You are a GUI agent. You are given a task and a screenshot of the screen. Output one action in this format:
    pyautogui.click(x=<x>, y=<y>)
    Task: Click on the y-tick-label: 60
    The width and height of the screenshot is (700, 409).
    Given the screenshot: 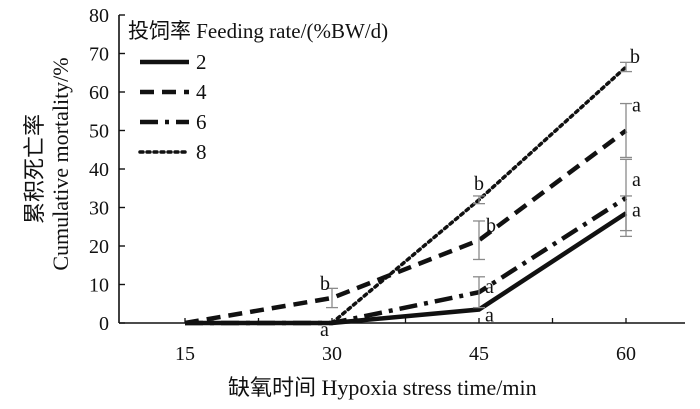 What is the action you would take?
    pyautogui.click(x=99, y=93)
    